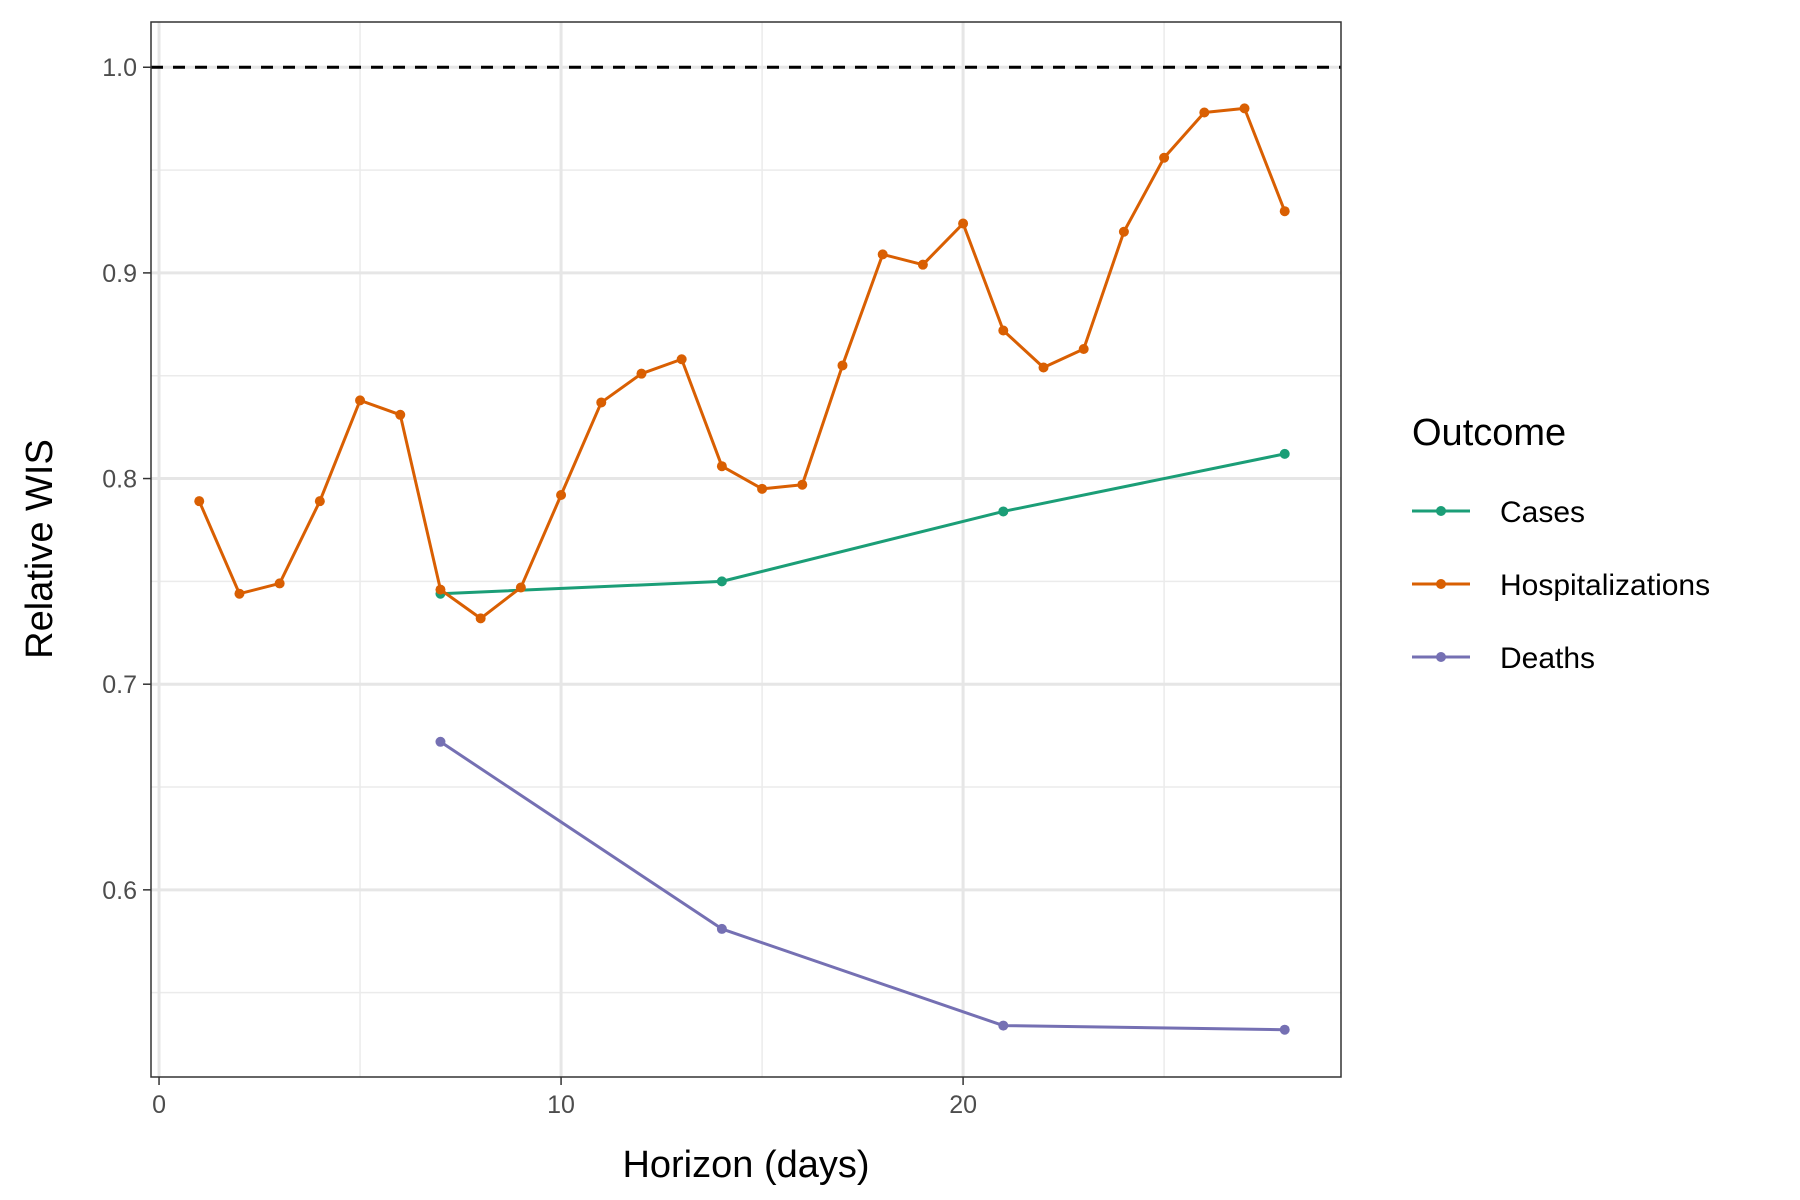  I want to click on legend-item-hospitalizations: Hospitalizations, so click(1561, 585).